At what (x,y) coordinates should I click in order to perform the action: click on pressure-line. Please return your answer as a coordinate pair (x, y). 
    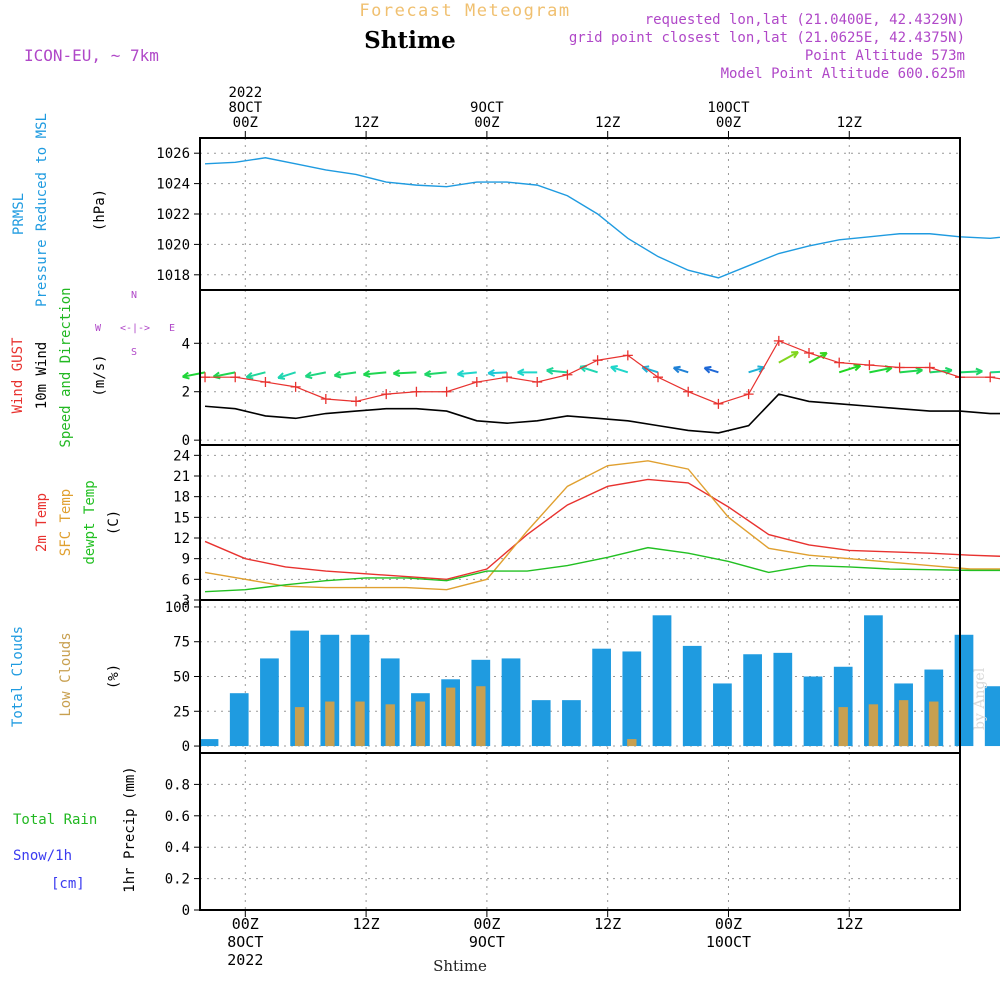
    Looking at the image, I should click on (602, 218).